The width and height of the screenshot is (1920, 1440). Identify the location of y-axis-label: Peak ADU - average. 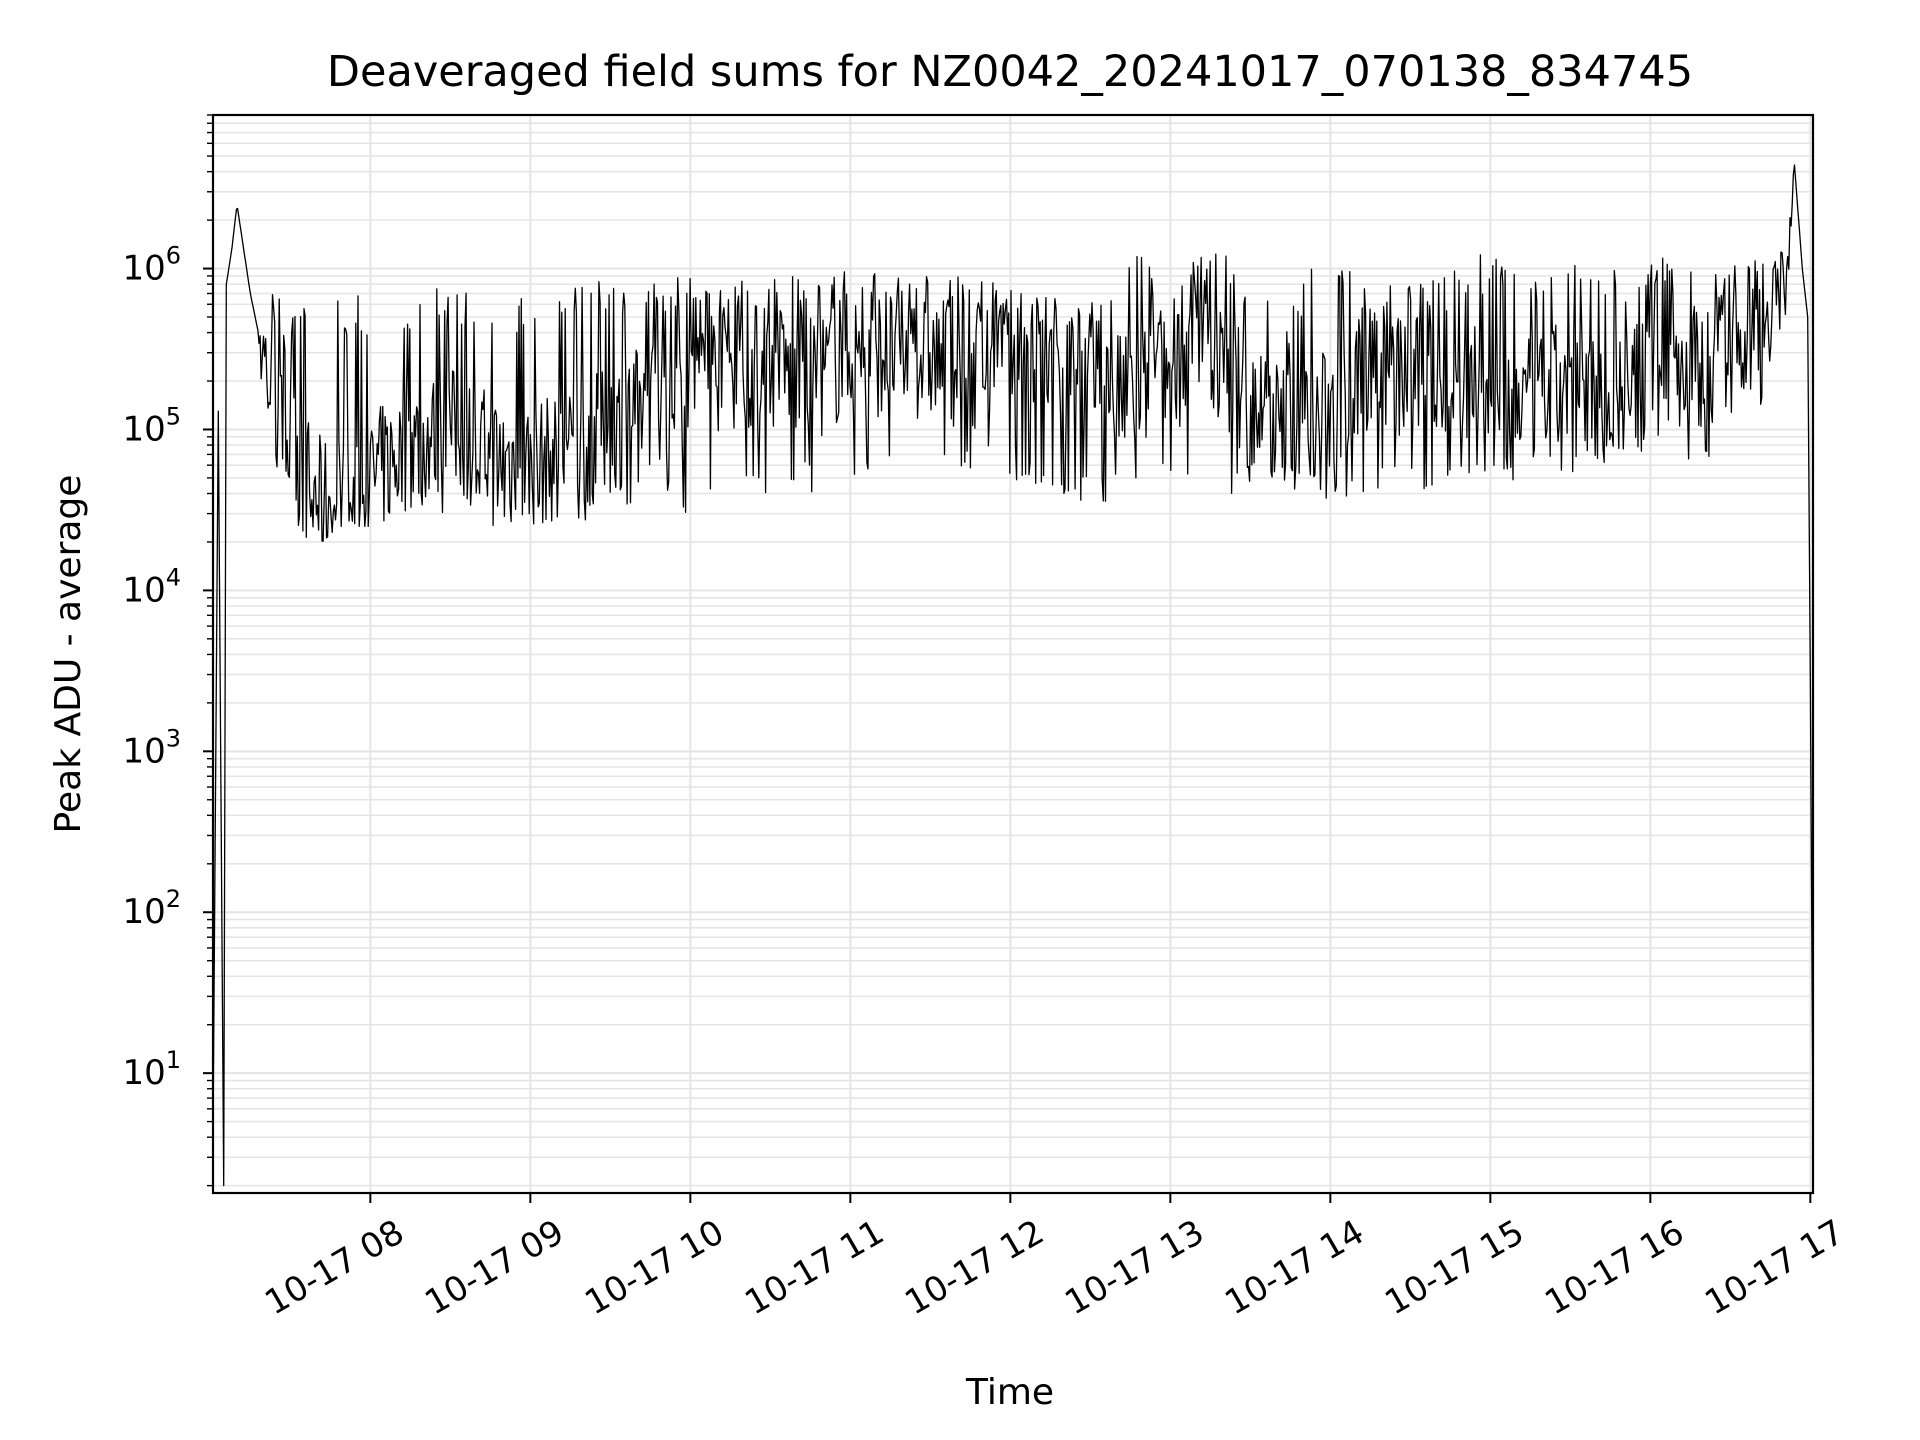
(68, 654).